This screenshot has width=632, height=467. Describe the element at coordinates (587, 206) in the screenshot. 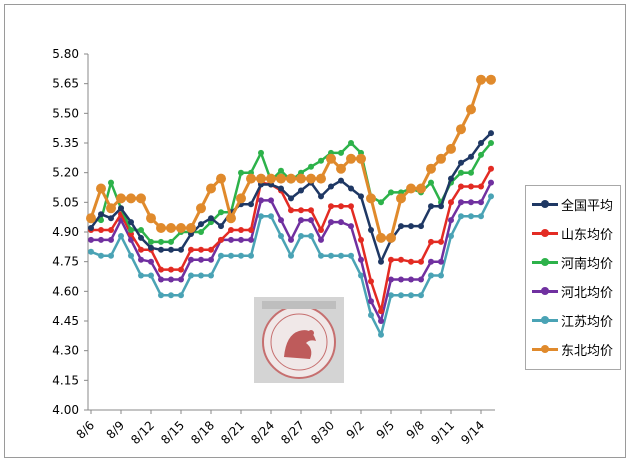

I see `legend-label: 全国平均` at that location.